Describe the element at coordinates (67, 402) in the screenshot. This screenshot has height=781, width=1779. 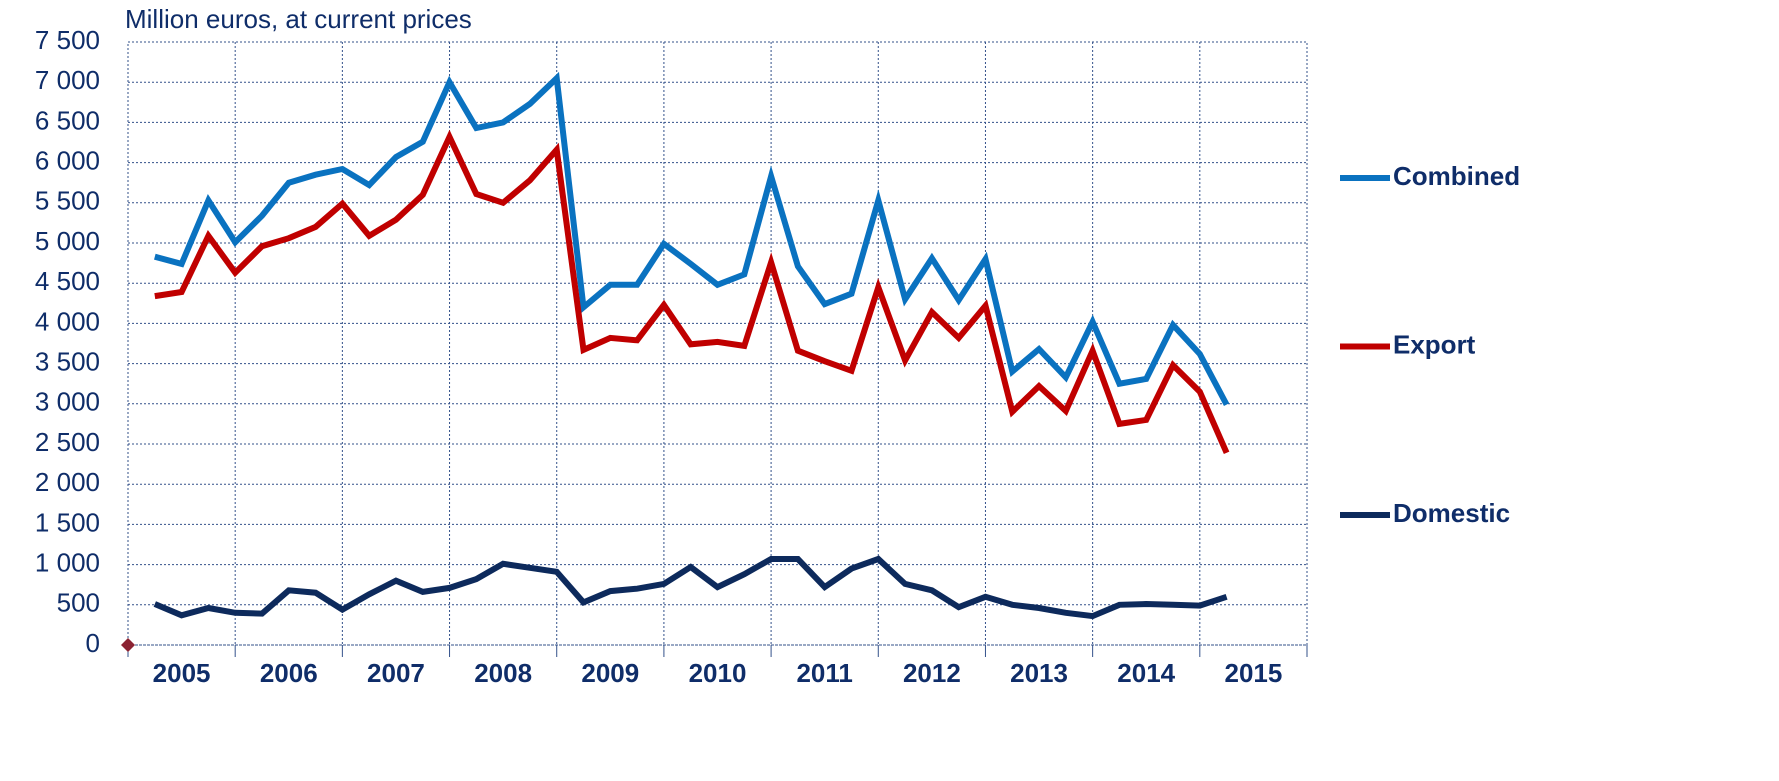
I see `y-tick-label: 3 000` at that location.